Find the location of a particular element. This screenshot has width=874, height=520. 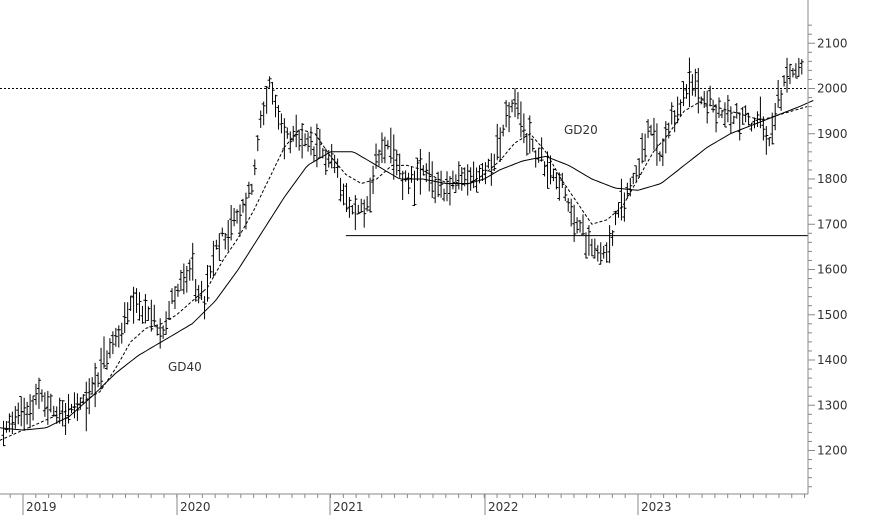

y-tick-label: 1200 is located at coordinates (832, 451).